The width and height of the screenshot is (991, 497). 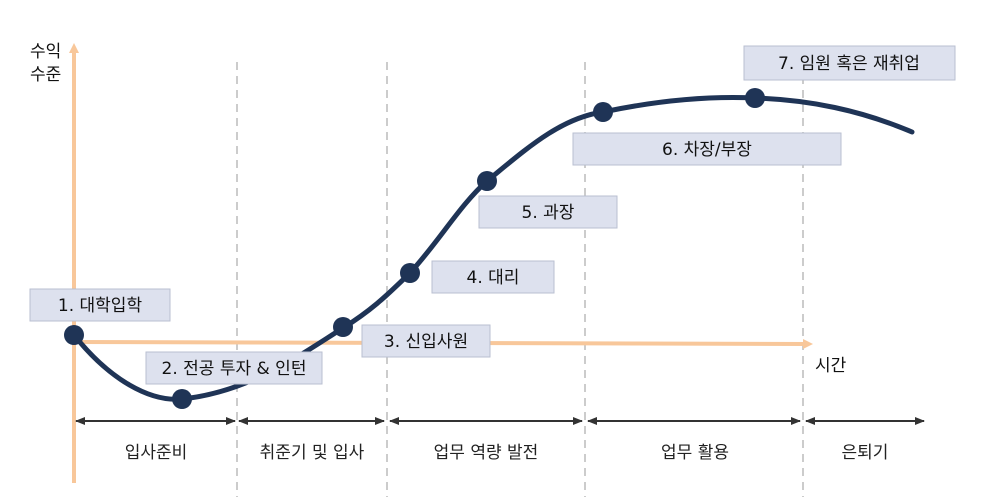 I want to click on milestone-label: 5. 과장, so click(x=548, y=213).